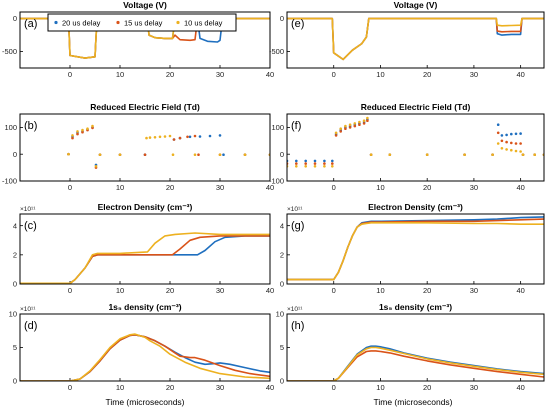  I want to click on legend: 20 us delay 15 us delay 10 us delay, so click(142, 22).